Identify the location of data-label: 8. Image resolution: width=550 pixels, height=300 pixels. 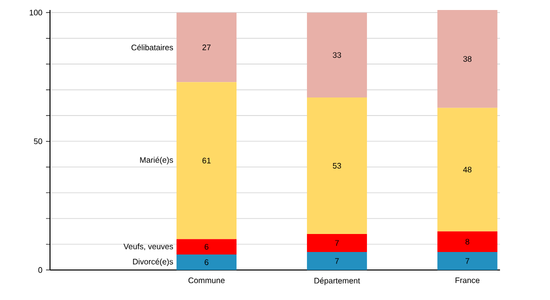
(468, 241).